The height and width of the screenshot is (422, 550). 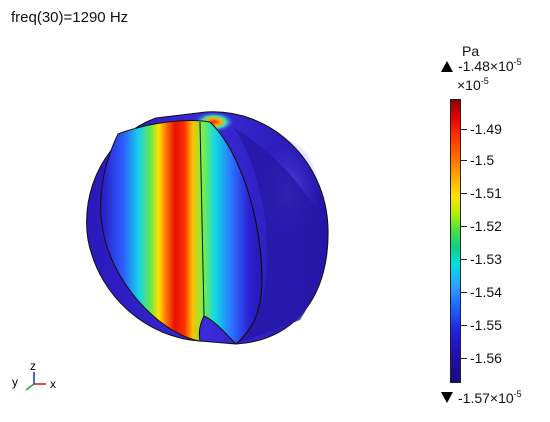 I want to click on colorbar-tick-label: -1.52, so click(x=486, y=226).